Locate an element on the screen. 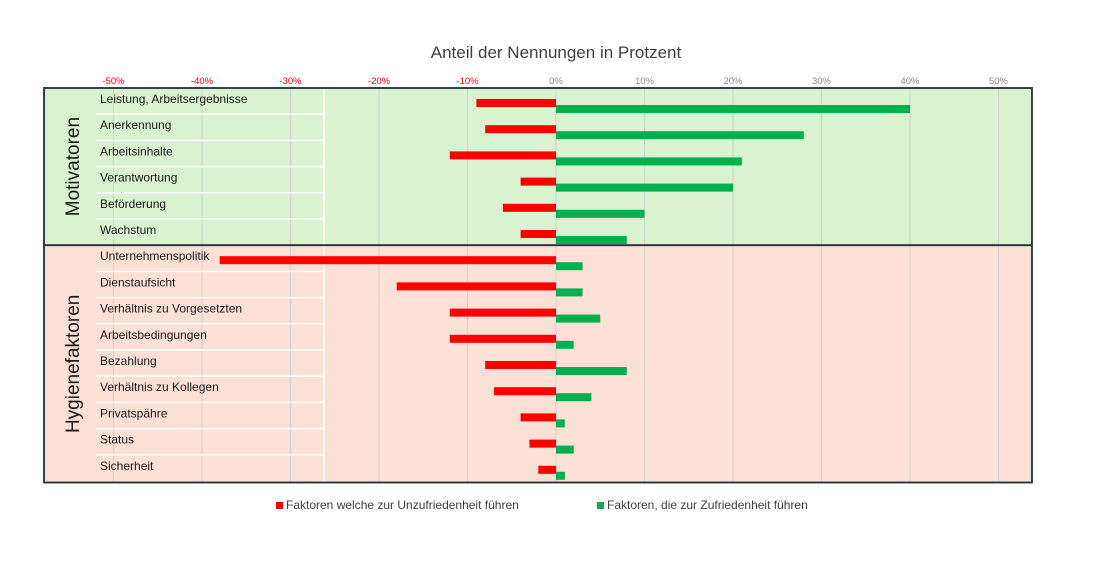  category-label: Anerkennung is located at coordinates (135, 125).